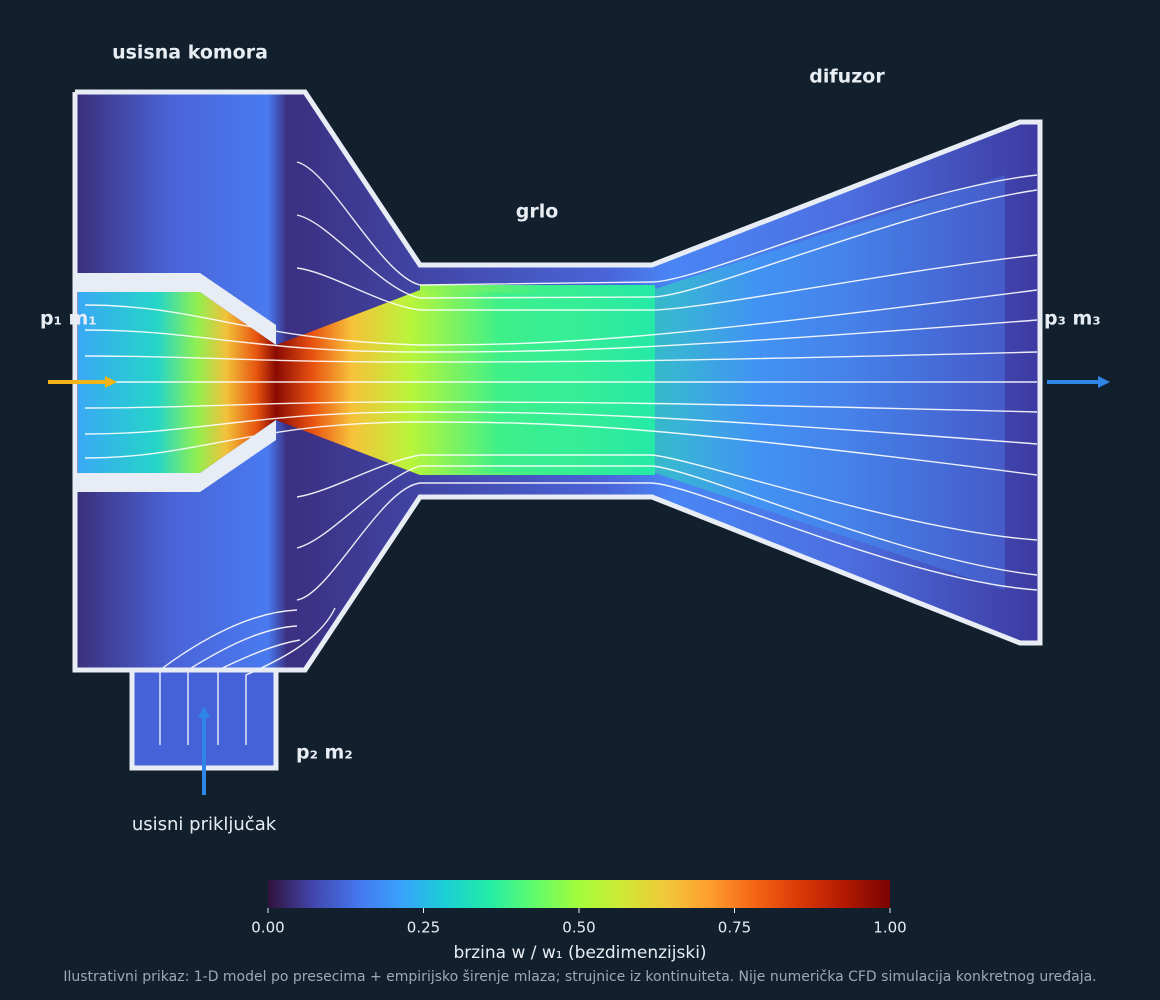 The height and width of the screenshot is (1000, 1160). What do you see at coordinates (1104, 382) in the screenshot?
I see `outlet-arrow-head` at bounding box center [1104, 382].